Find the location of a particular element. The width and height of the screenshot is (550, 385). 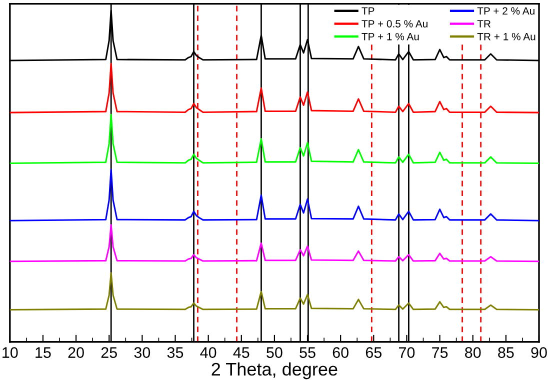

x-tick-label: 45 is located at coordinates (241, 352).